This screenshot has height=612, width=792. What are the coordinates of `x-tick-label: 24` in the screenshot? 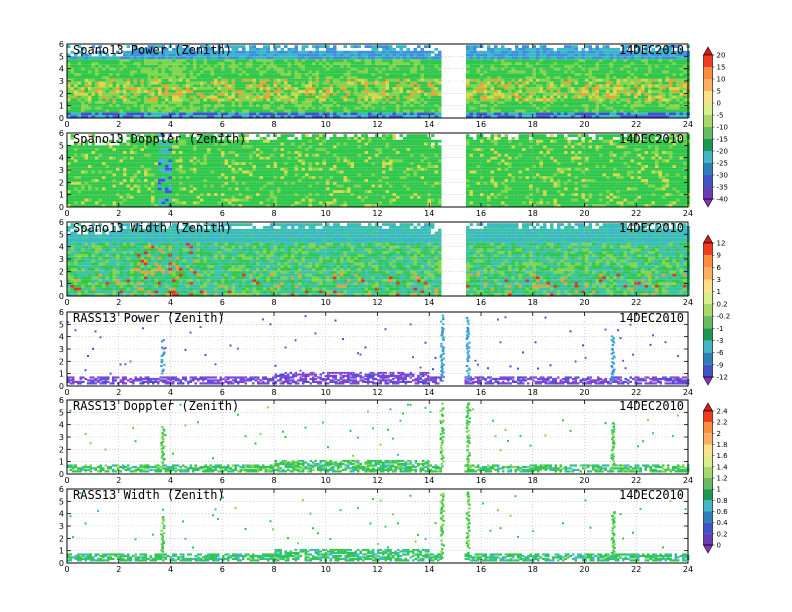 It's located at (688, 124).